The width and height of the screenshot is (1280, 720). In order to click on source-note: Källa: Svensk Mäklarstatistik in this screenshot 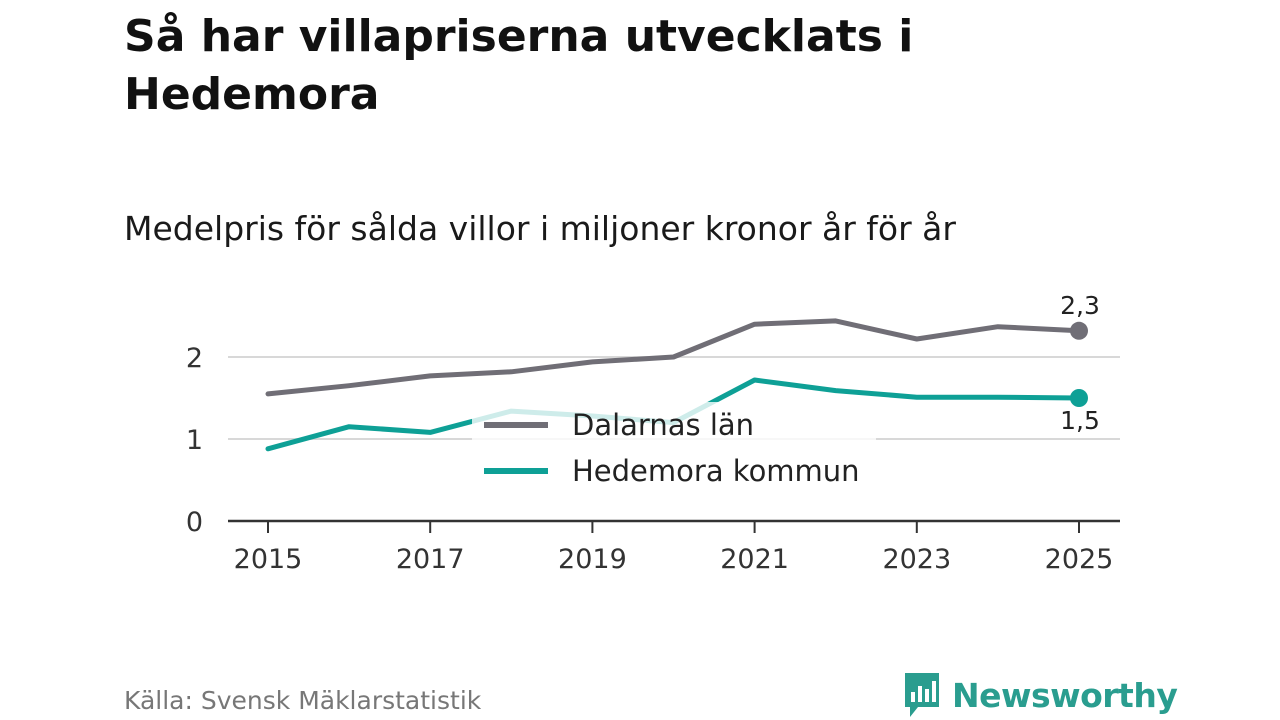, I will do `click(303, 700)`.